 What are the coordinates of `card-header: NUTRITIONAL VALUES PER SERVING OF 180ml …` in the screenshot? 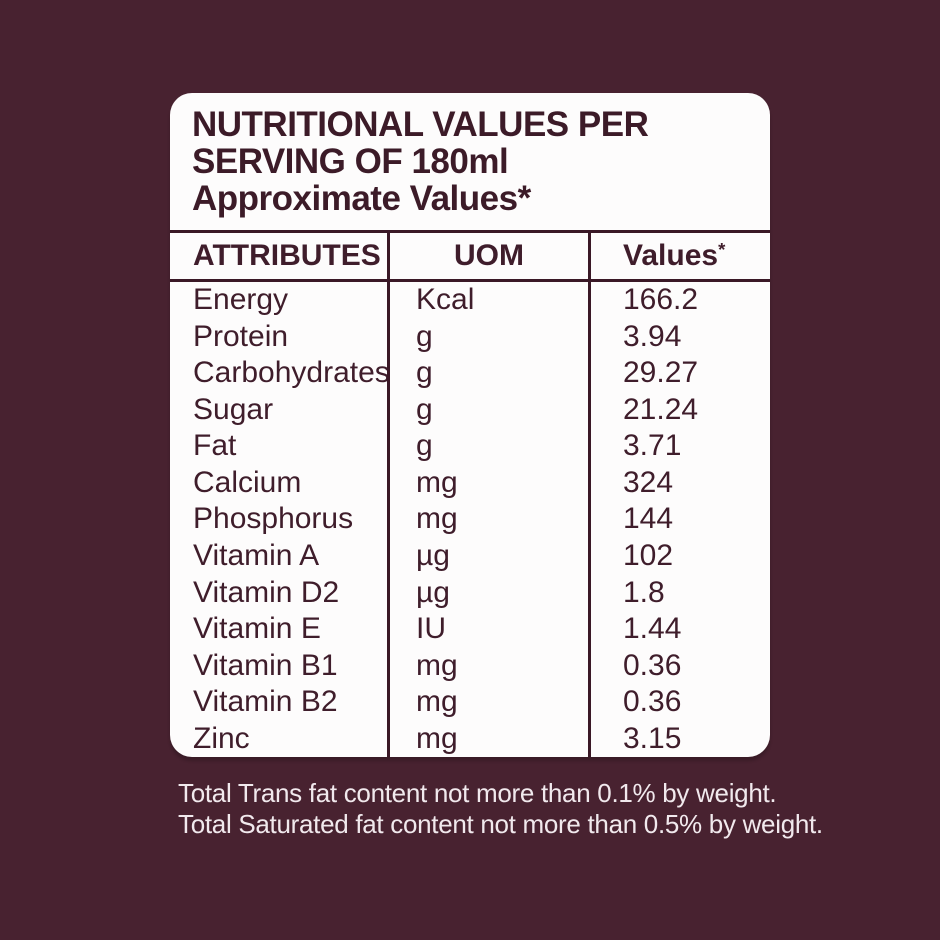 It's located at (470, 161).